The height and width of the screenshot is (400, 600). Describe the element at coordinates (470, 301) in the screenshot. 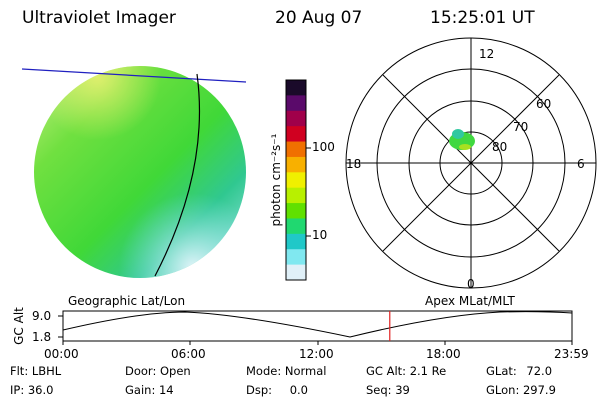

I see `timeline-right-label: Apex MLat/MLT` at that location.